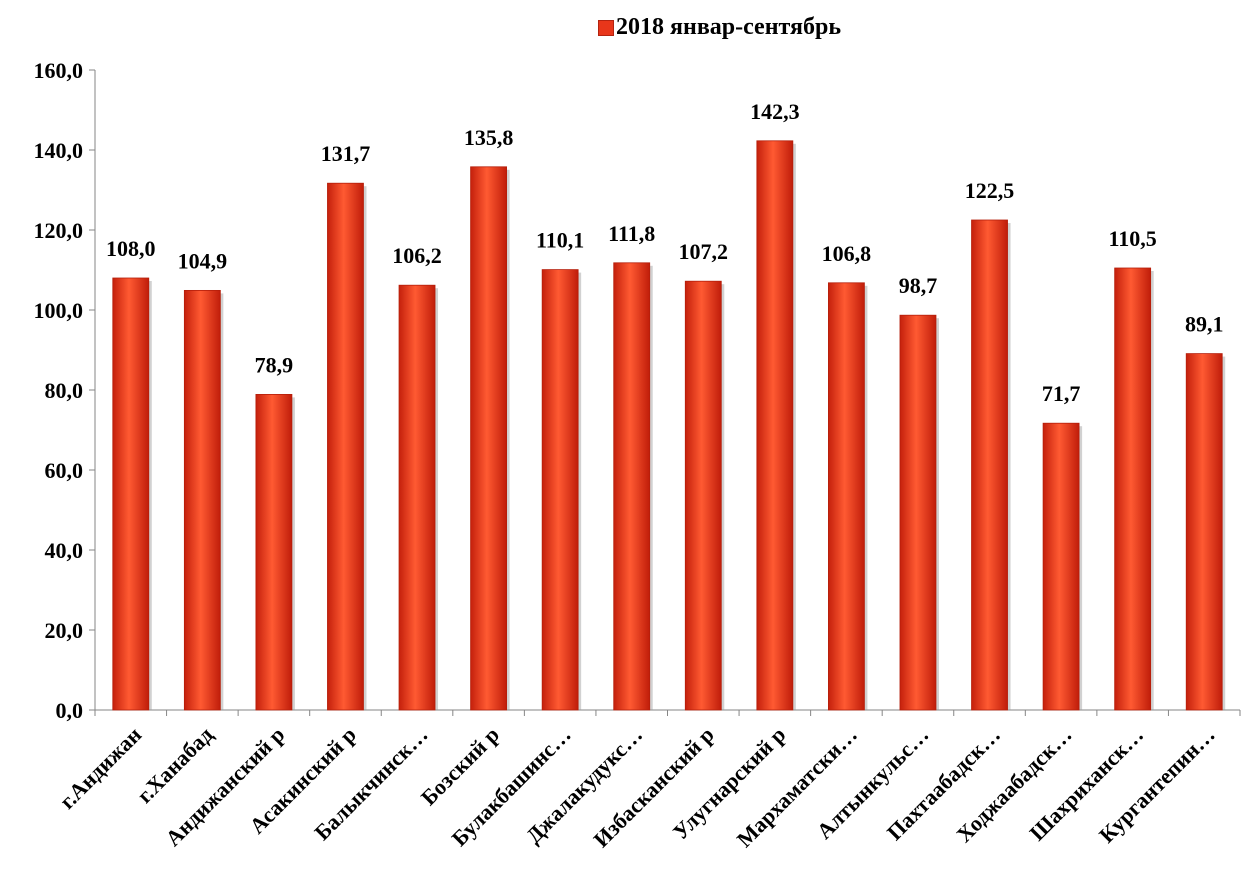  What do you see at coordinates (417, 255) in the screenshot?
I see `data-label: 106,2` at bounding box center [417, 255].